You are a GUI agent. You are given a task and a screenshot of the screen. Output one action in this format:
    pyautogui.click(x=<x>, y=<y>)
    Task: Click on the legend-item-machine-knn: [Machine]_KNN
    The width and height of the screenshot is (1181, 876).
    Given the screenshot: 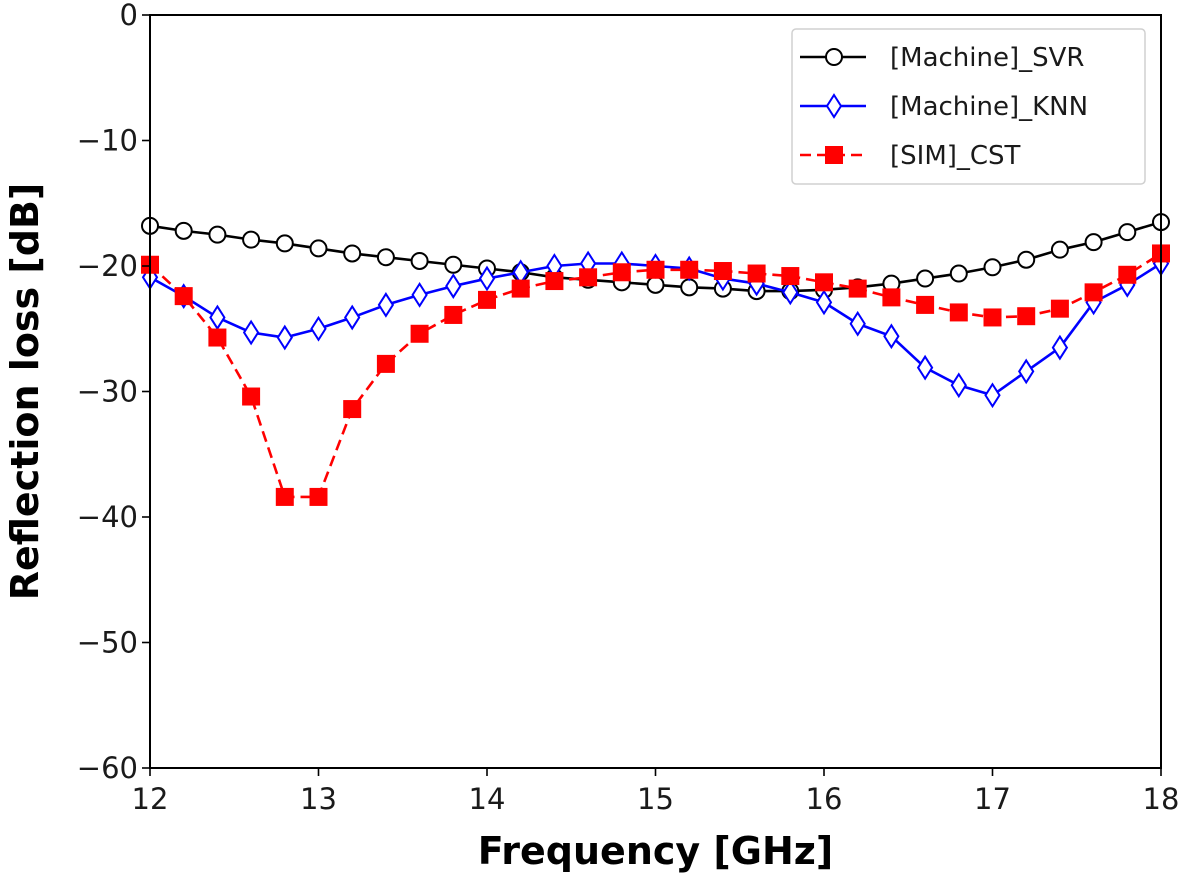 What is the action you would take?
    pyautogui.click(x=944, y=107)
    